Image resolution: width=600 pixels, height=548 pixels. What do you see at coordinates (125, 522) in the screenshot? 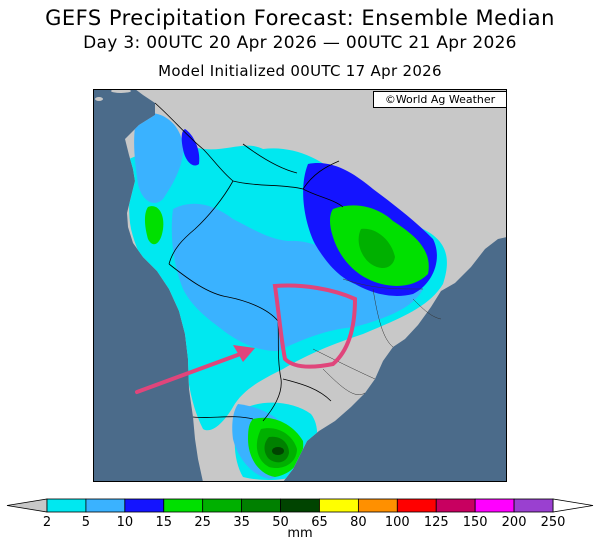
I see `colorbar-tick-label: 10` at bounding box center [125, 522].